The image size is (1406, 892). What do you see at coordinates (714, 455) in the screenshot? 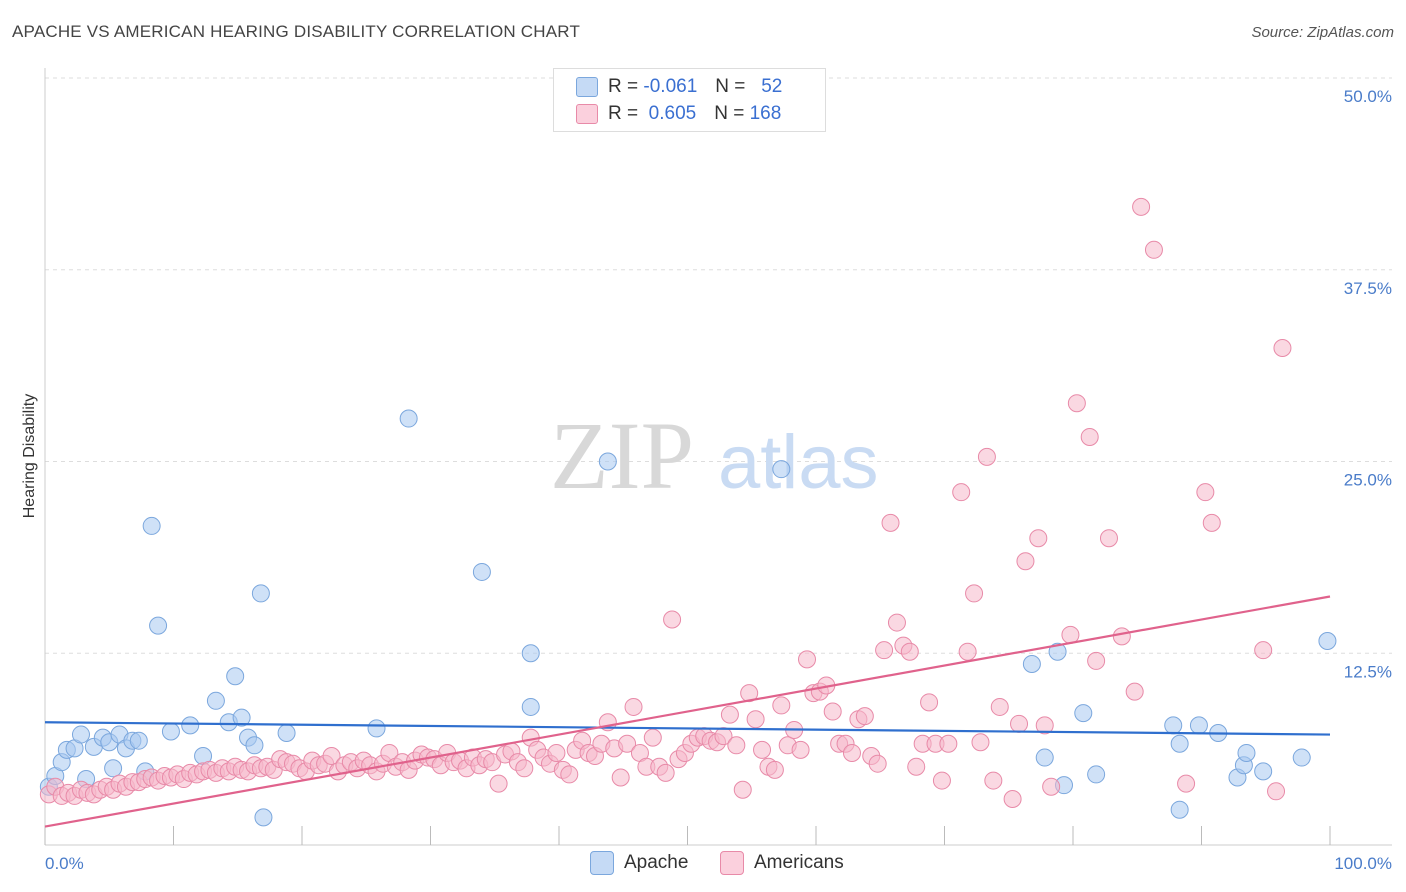
I see `watermark: ZIP atlas` at bounding box center [714, 455].